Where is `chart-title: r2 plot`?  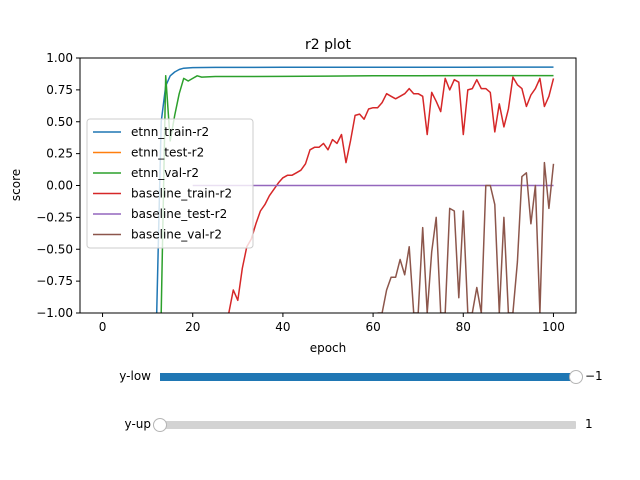 chart-title: r2 plot is located at coordinates (328, 45).